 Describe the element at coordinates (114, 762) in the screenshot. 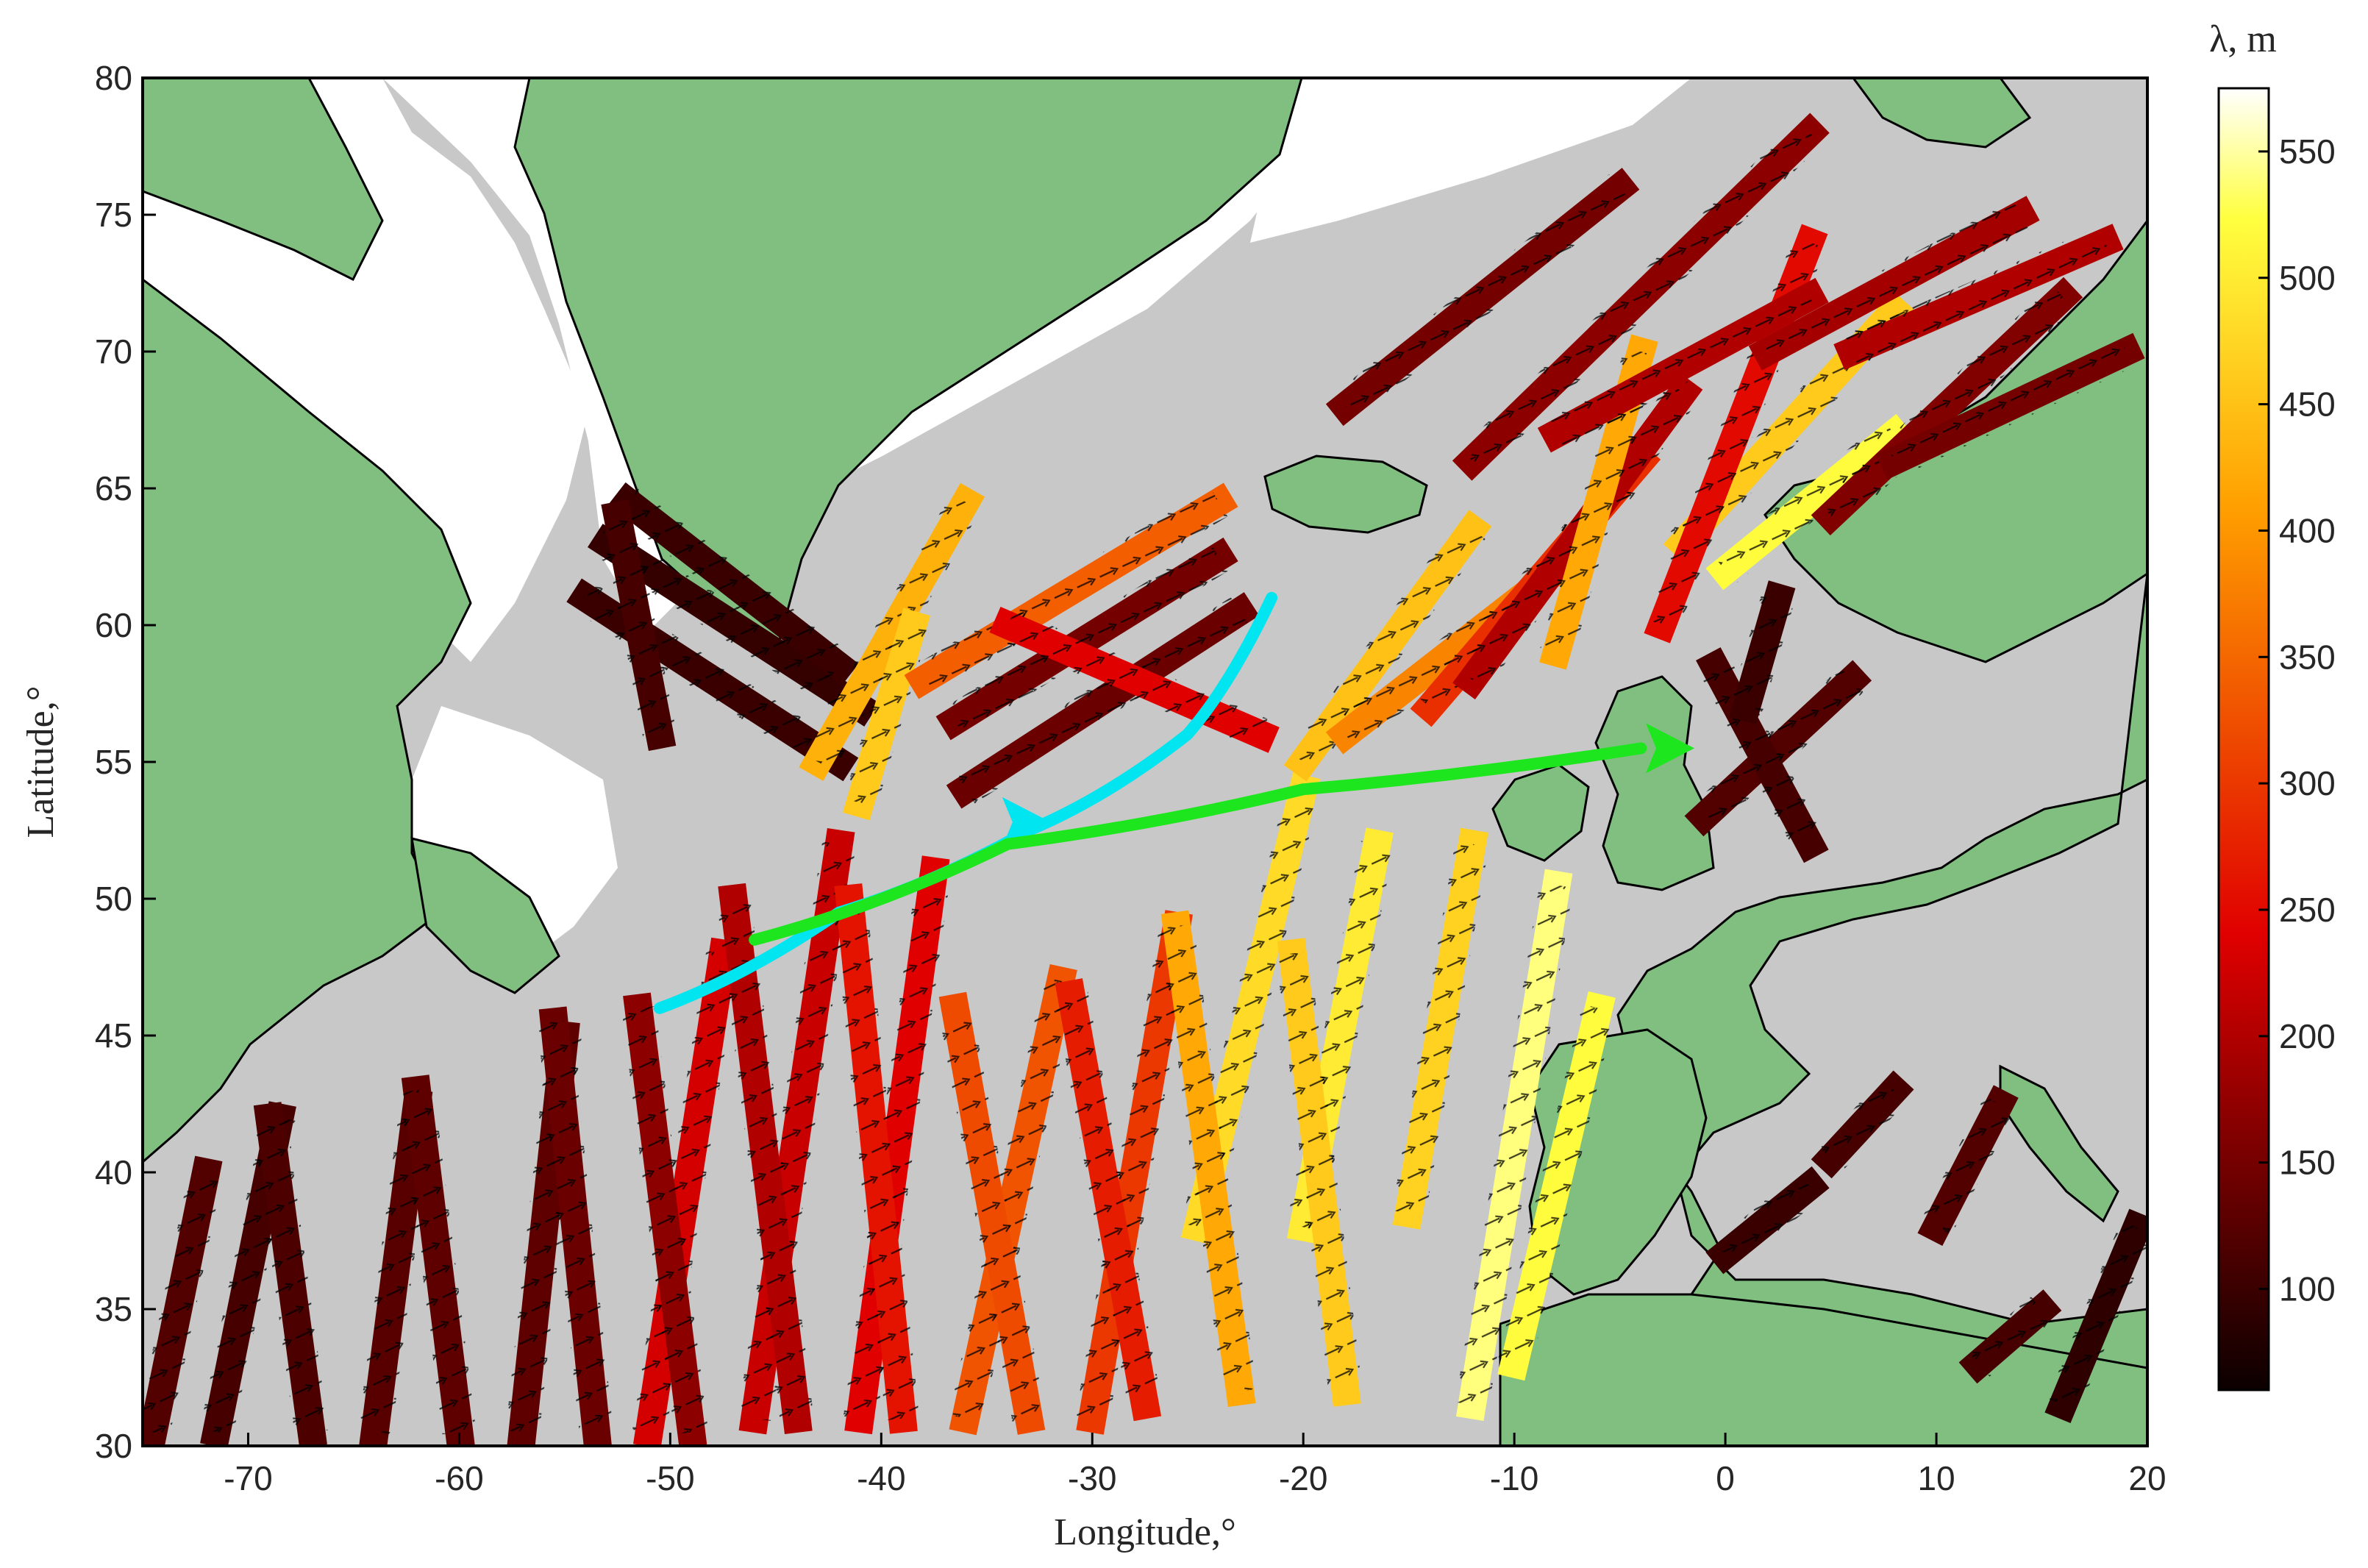

I see `y-tick-label: 55` at that location.